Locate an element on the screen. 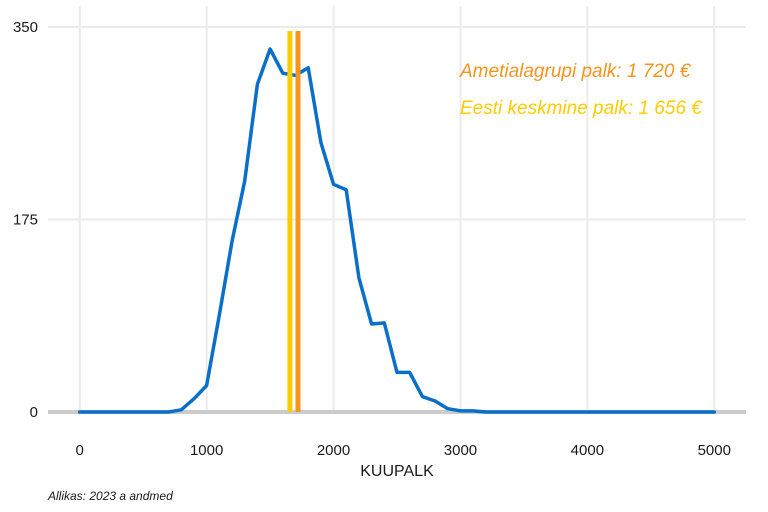  estonia-average-salary-label: Eesti keskmine palk: 1 656 € is located at coordinates (581, 108).